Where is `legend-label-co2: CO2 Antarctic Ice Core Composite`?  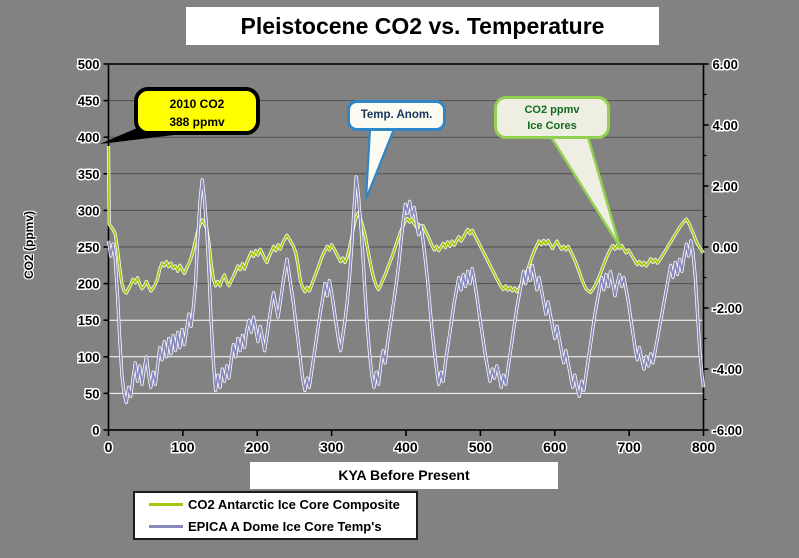 legend-label-co2: CO2 Antarctic Ice Core Composite is located at coordinates (294, 504).